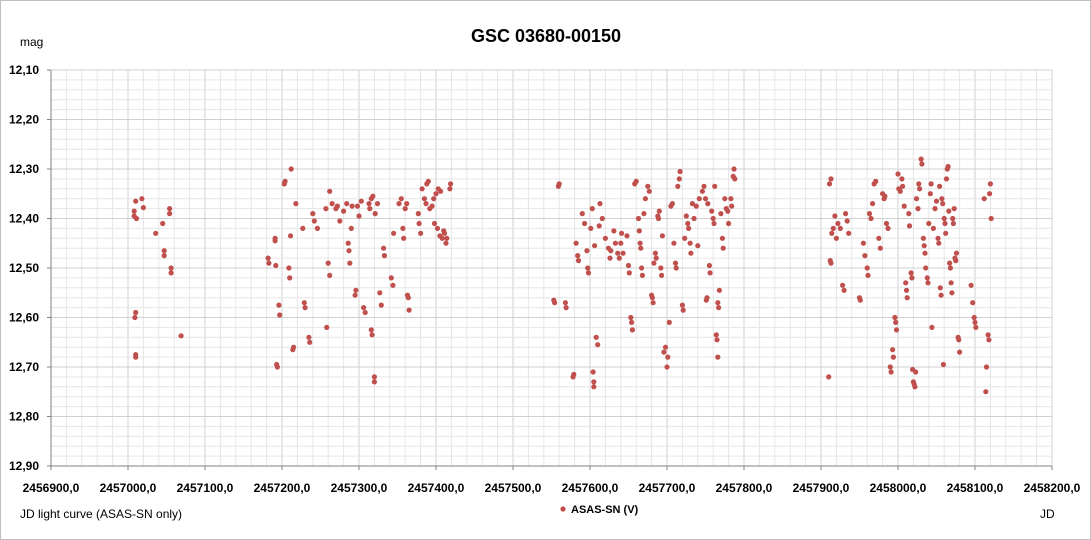 Image resolution: width=1091 pixels, height=540 pixels. What do you see at coordinates (24, 70) in the screenshot?
I see `y-tick-label: 12,10` at bounding box center [24, 70].